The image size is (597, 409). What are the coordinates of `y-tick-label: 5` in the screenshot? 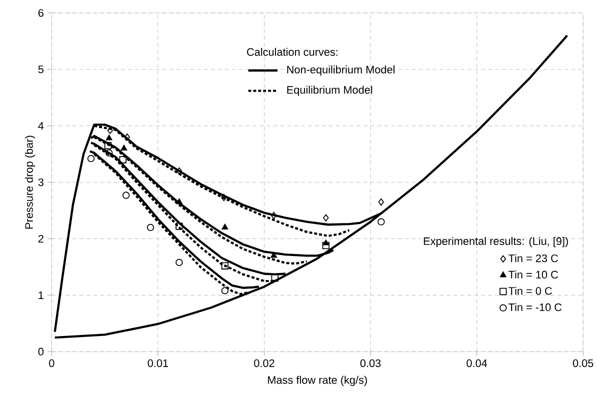 It's located at (41, 69).